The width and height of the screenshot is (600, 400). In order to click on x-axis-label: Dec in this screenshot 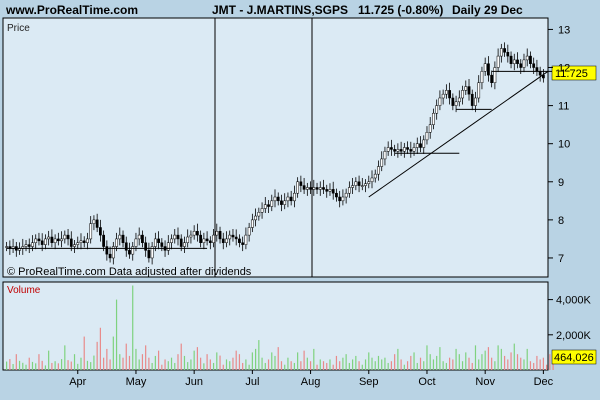, I will do `click(544, 382)`.